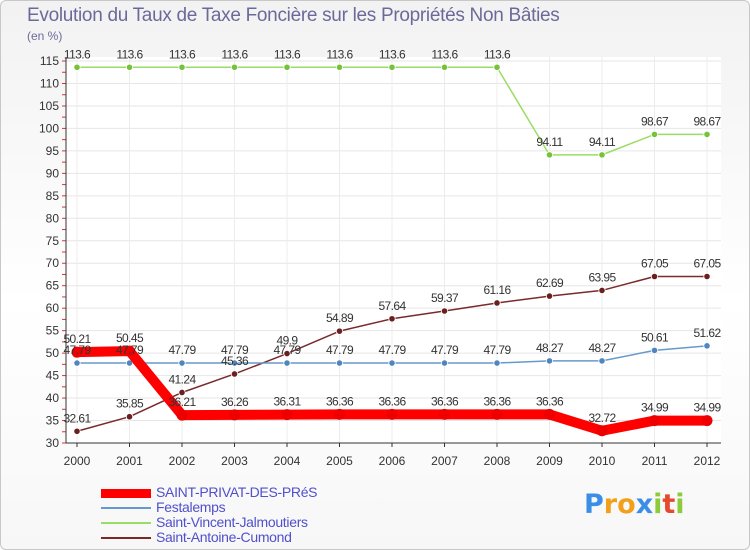  Describe the element at coordinates (655, 337) in the screenshot. I see `data-label: 50.61` at that location.